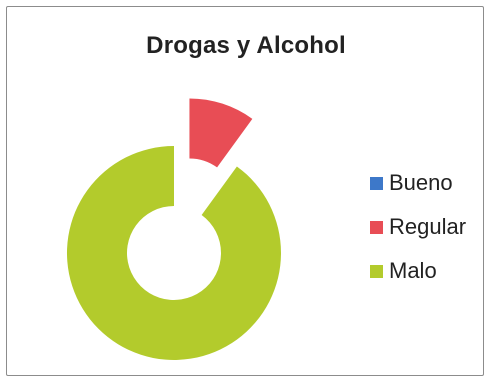 The height and width of the screenshot is (384, 492). What do you see at coordinates (376, 271) in the screenshot?
I see `legend-swatch-malo` at bounding box center [376, 271].